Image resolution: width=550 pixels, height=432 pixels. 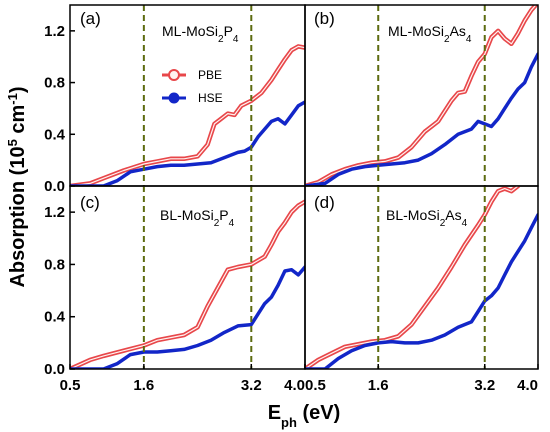 What do you see at coordinates (289, 422) in the screenshot?
I see `x-axis-title-sub: ph` at bounding box center [289, 422].